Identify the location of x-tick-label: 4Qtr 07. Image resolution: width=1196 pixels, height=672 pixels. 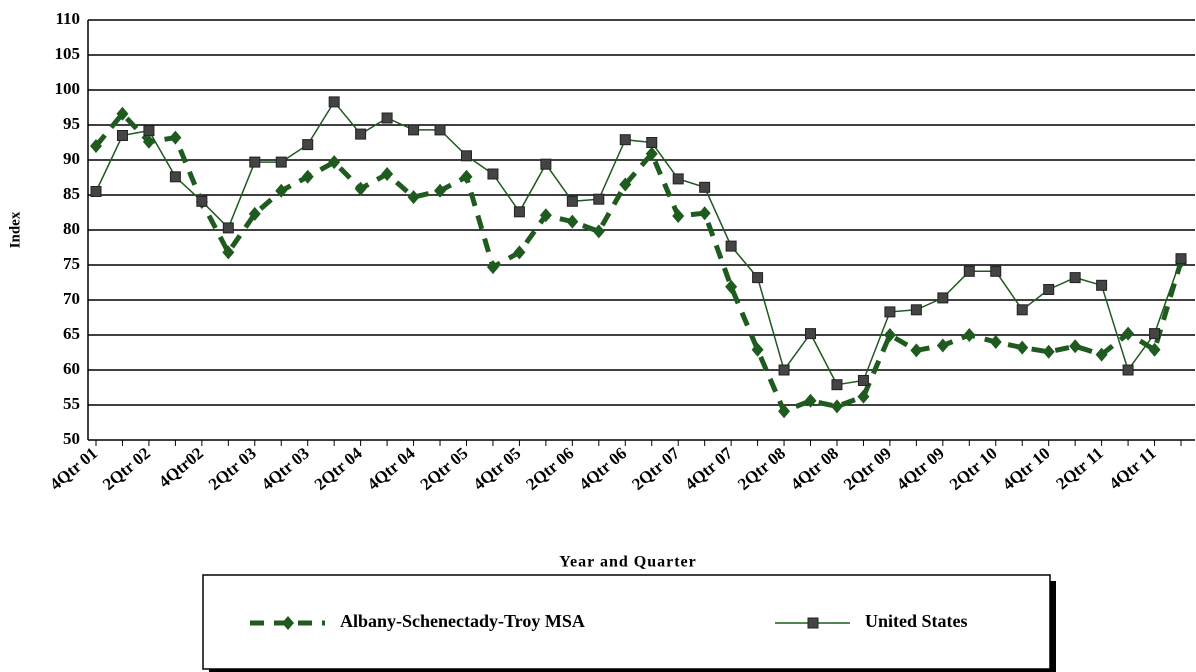
(708, 468).